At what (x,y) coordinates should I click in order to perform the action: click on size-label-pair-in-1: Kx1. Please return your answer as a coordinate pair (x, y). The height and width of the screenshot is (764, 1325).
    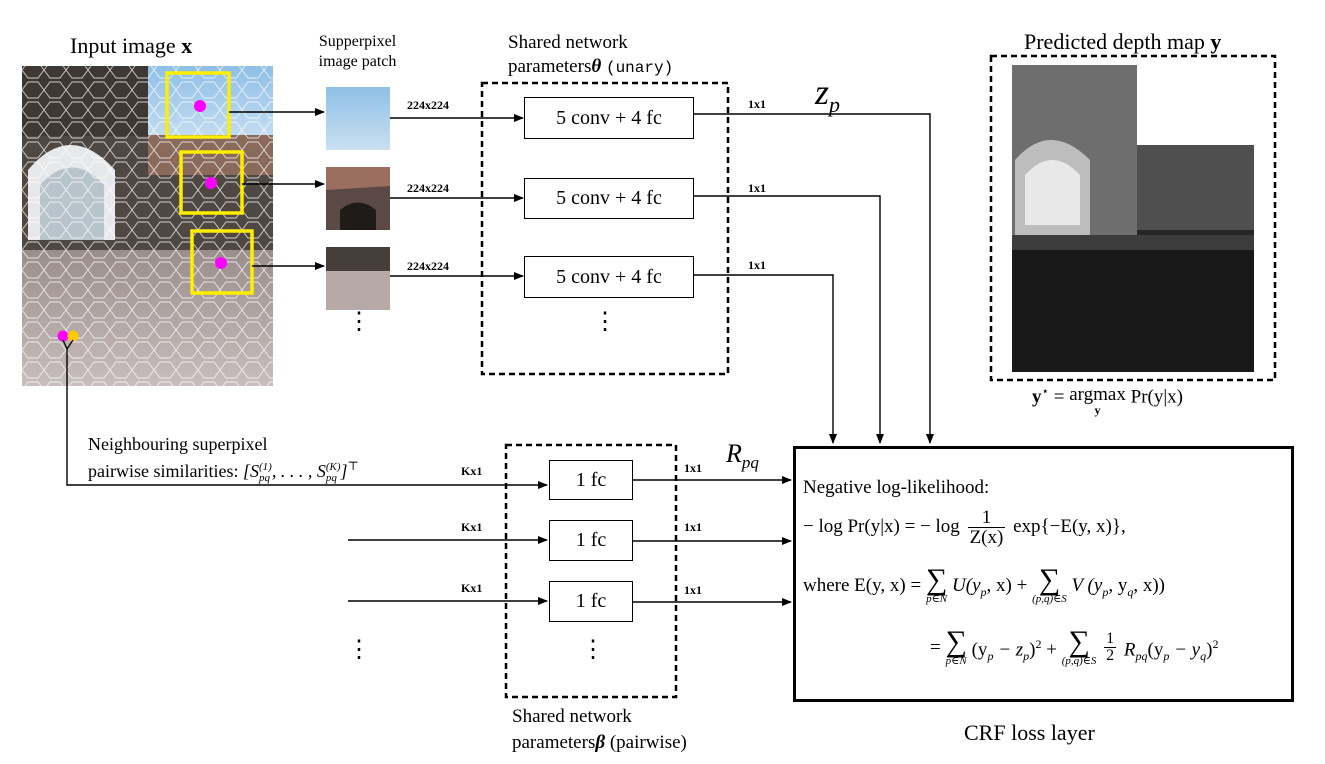
    Looking at the image, I should click on (472, 471).